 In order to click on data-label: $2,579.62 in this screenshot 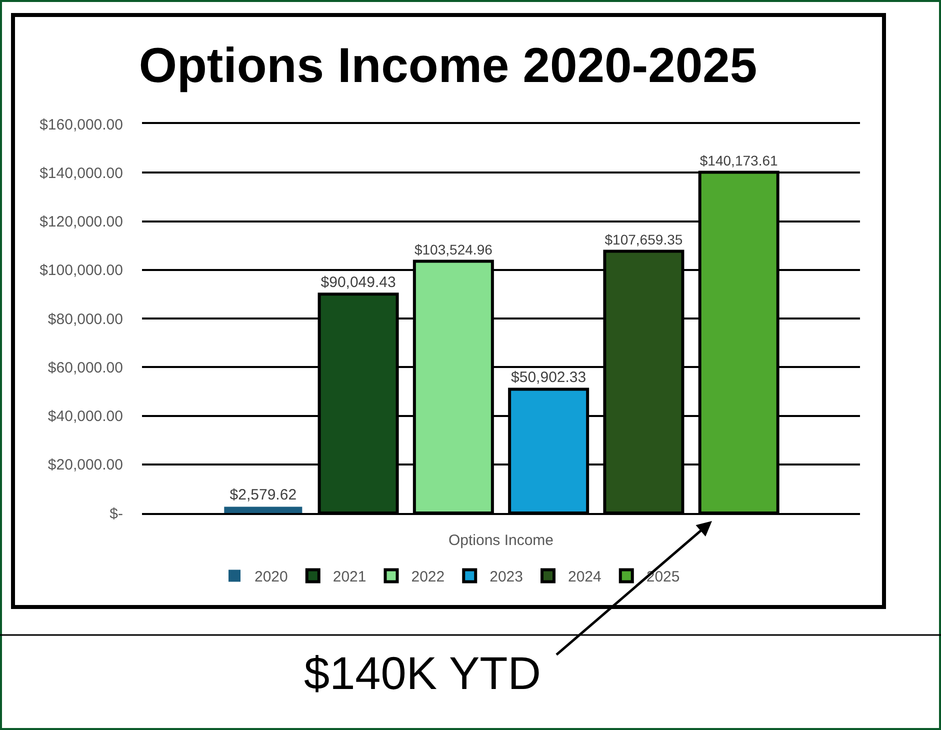, I will do `click(263, 495)`.